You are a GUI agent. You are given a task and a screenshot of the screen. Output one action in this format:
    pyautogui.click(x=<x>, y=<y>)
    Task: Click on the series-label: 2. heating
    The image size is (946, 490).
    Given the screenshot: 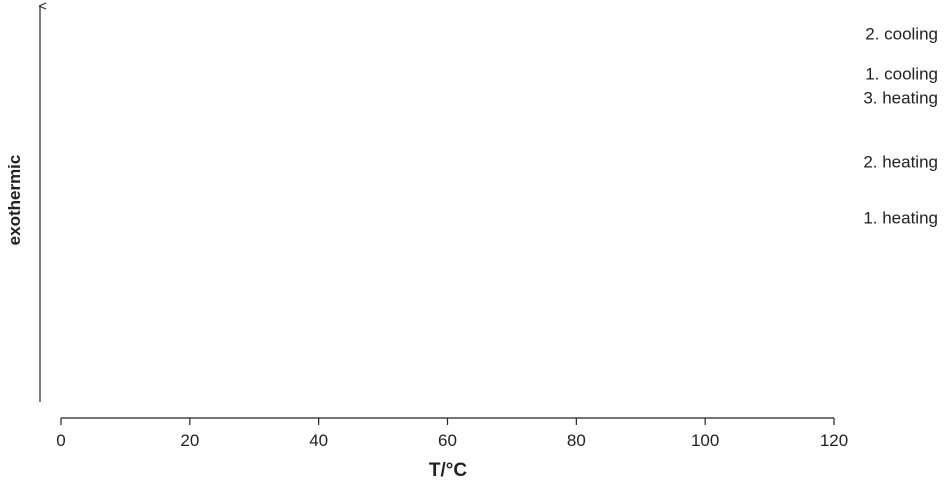 What is the action you would take?
    pyautogui.click(x=900, y=161)
    